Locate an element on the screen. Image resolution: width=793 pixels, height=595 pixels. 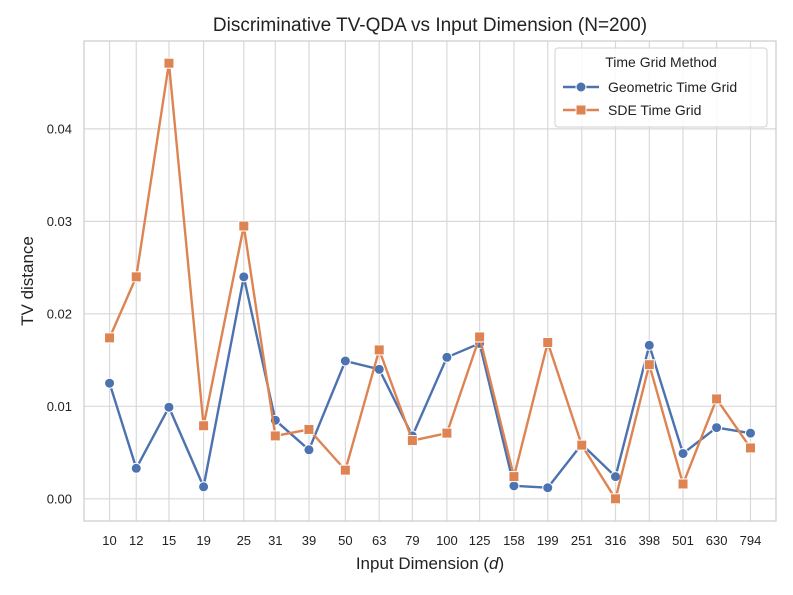
legend-marker-sde is located at coordinates (581, 110).